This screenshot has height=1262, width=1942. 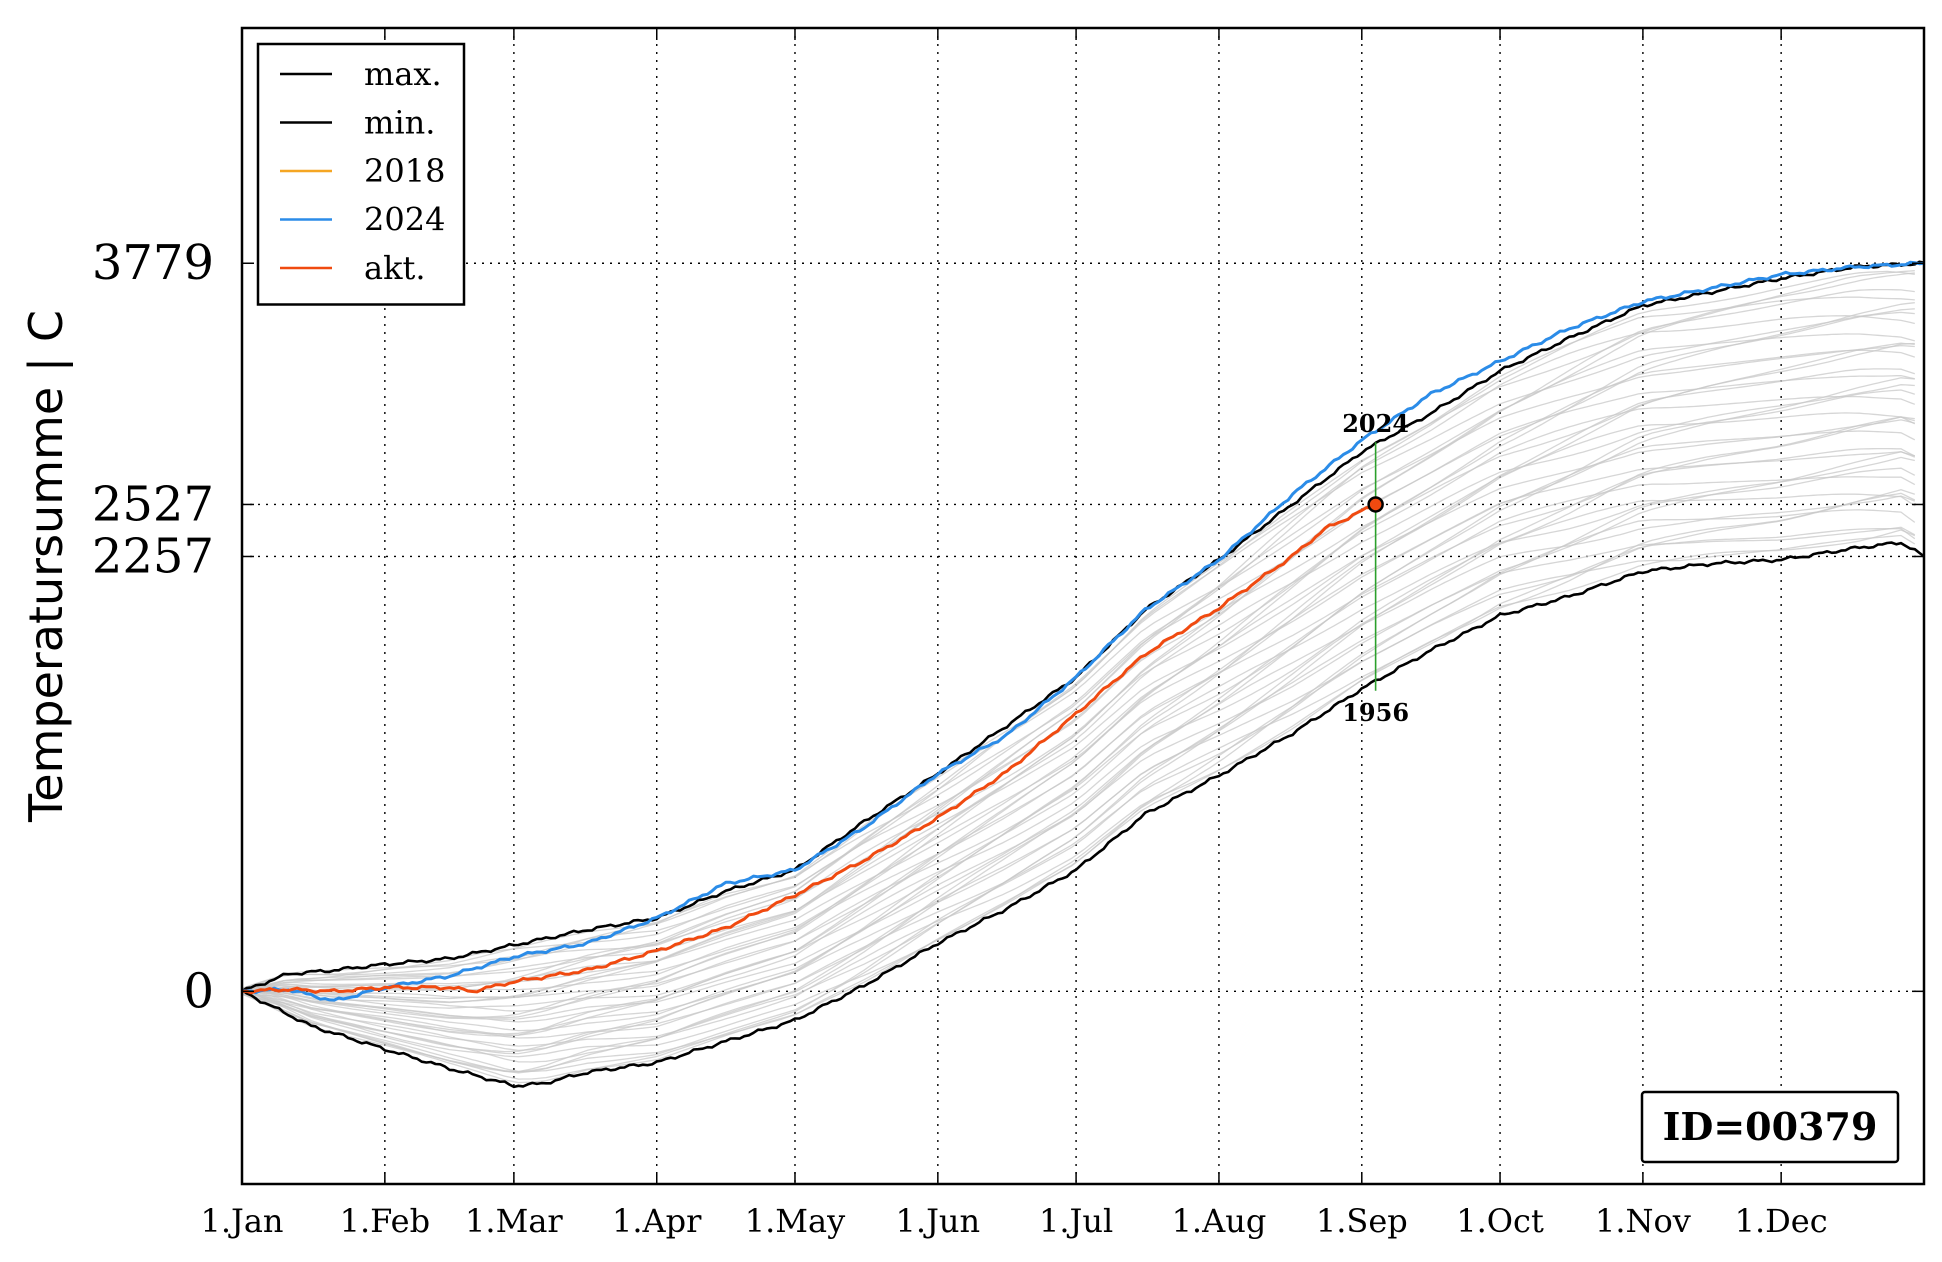 I want to click on legend-label: max., so click(x=403, y=74).